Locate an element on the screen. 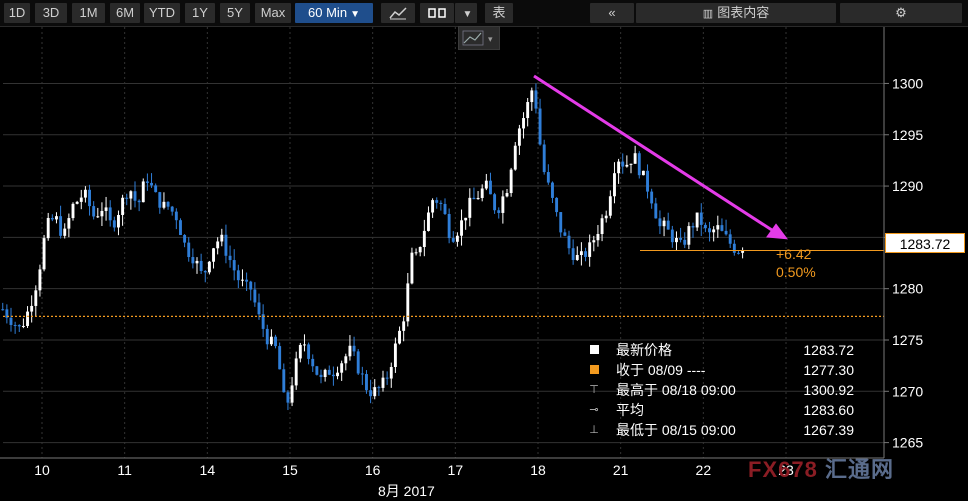 The image size is (968, 501). range-button-3d: 3D is located at coordinates (51, 13).